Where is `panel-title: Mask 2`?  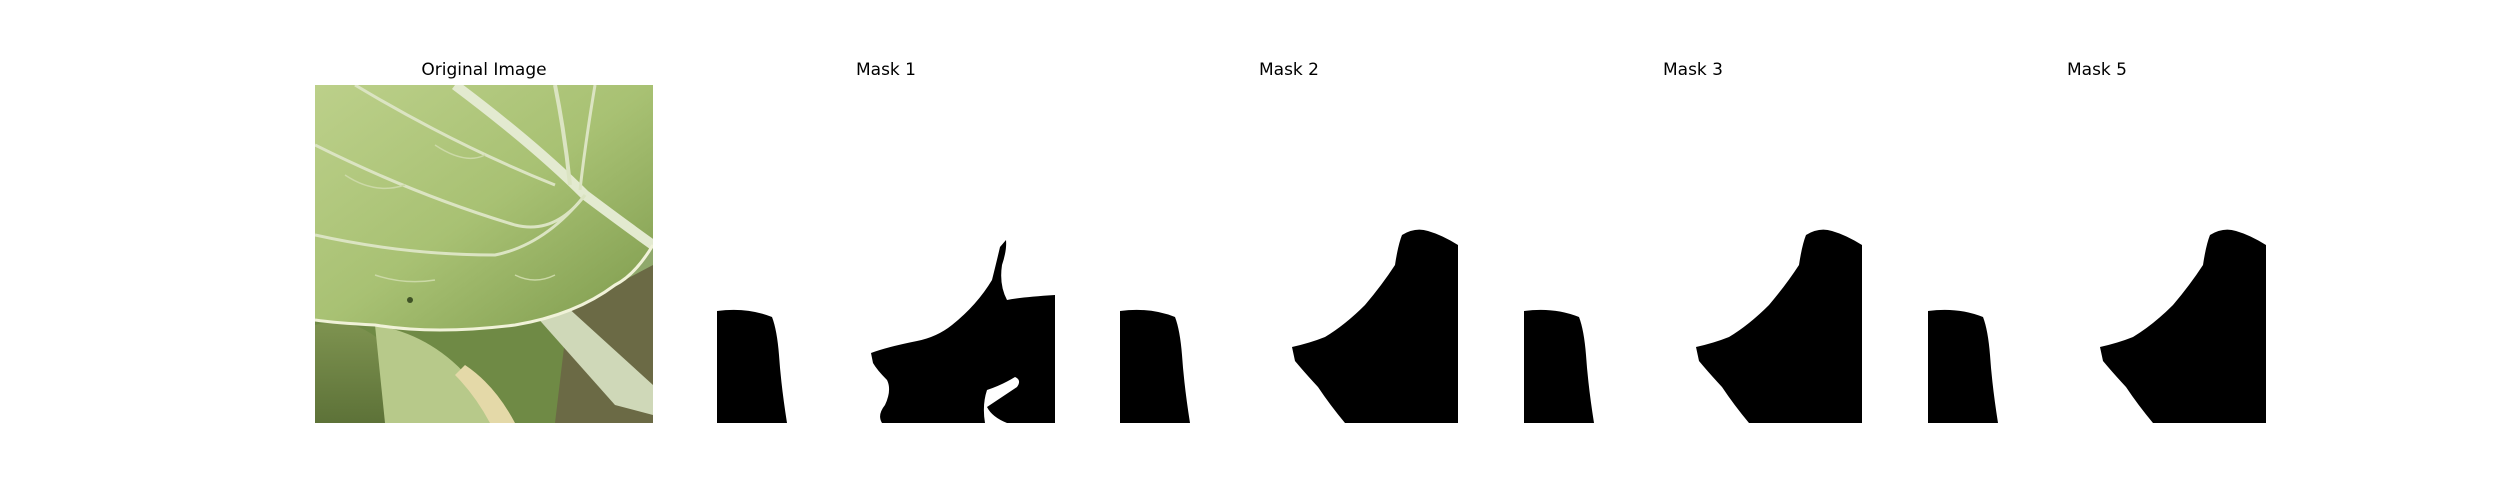
panel-title: Mask 2 is located at coordinates (1288, 70).